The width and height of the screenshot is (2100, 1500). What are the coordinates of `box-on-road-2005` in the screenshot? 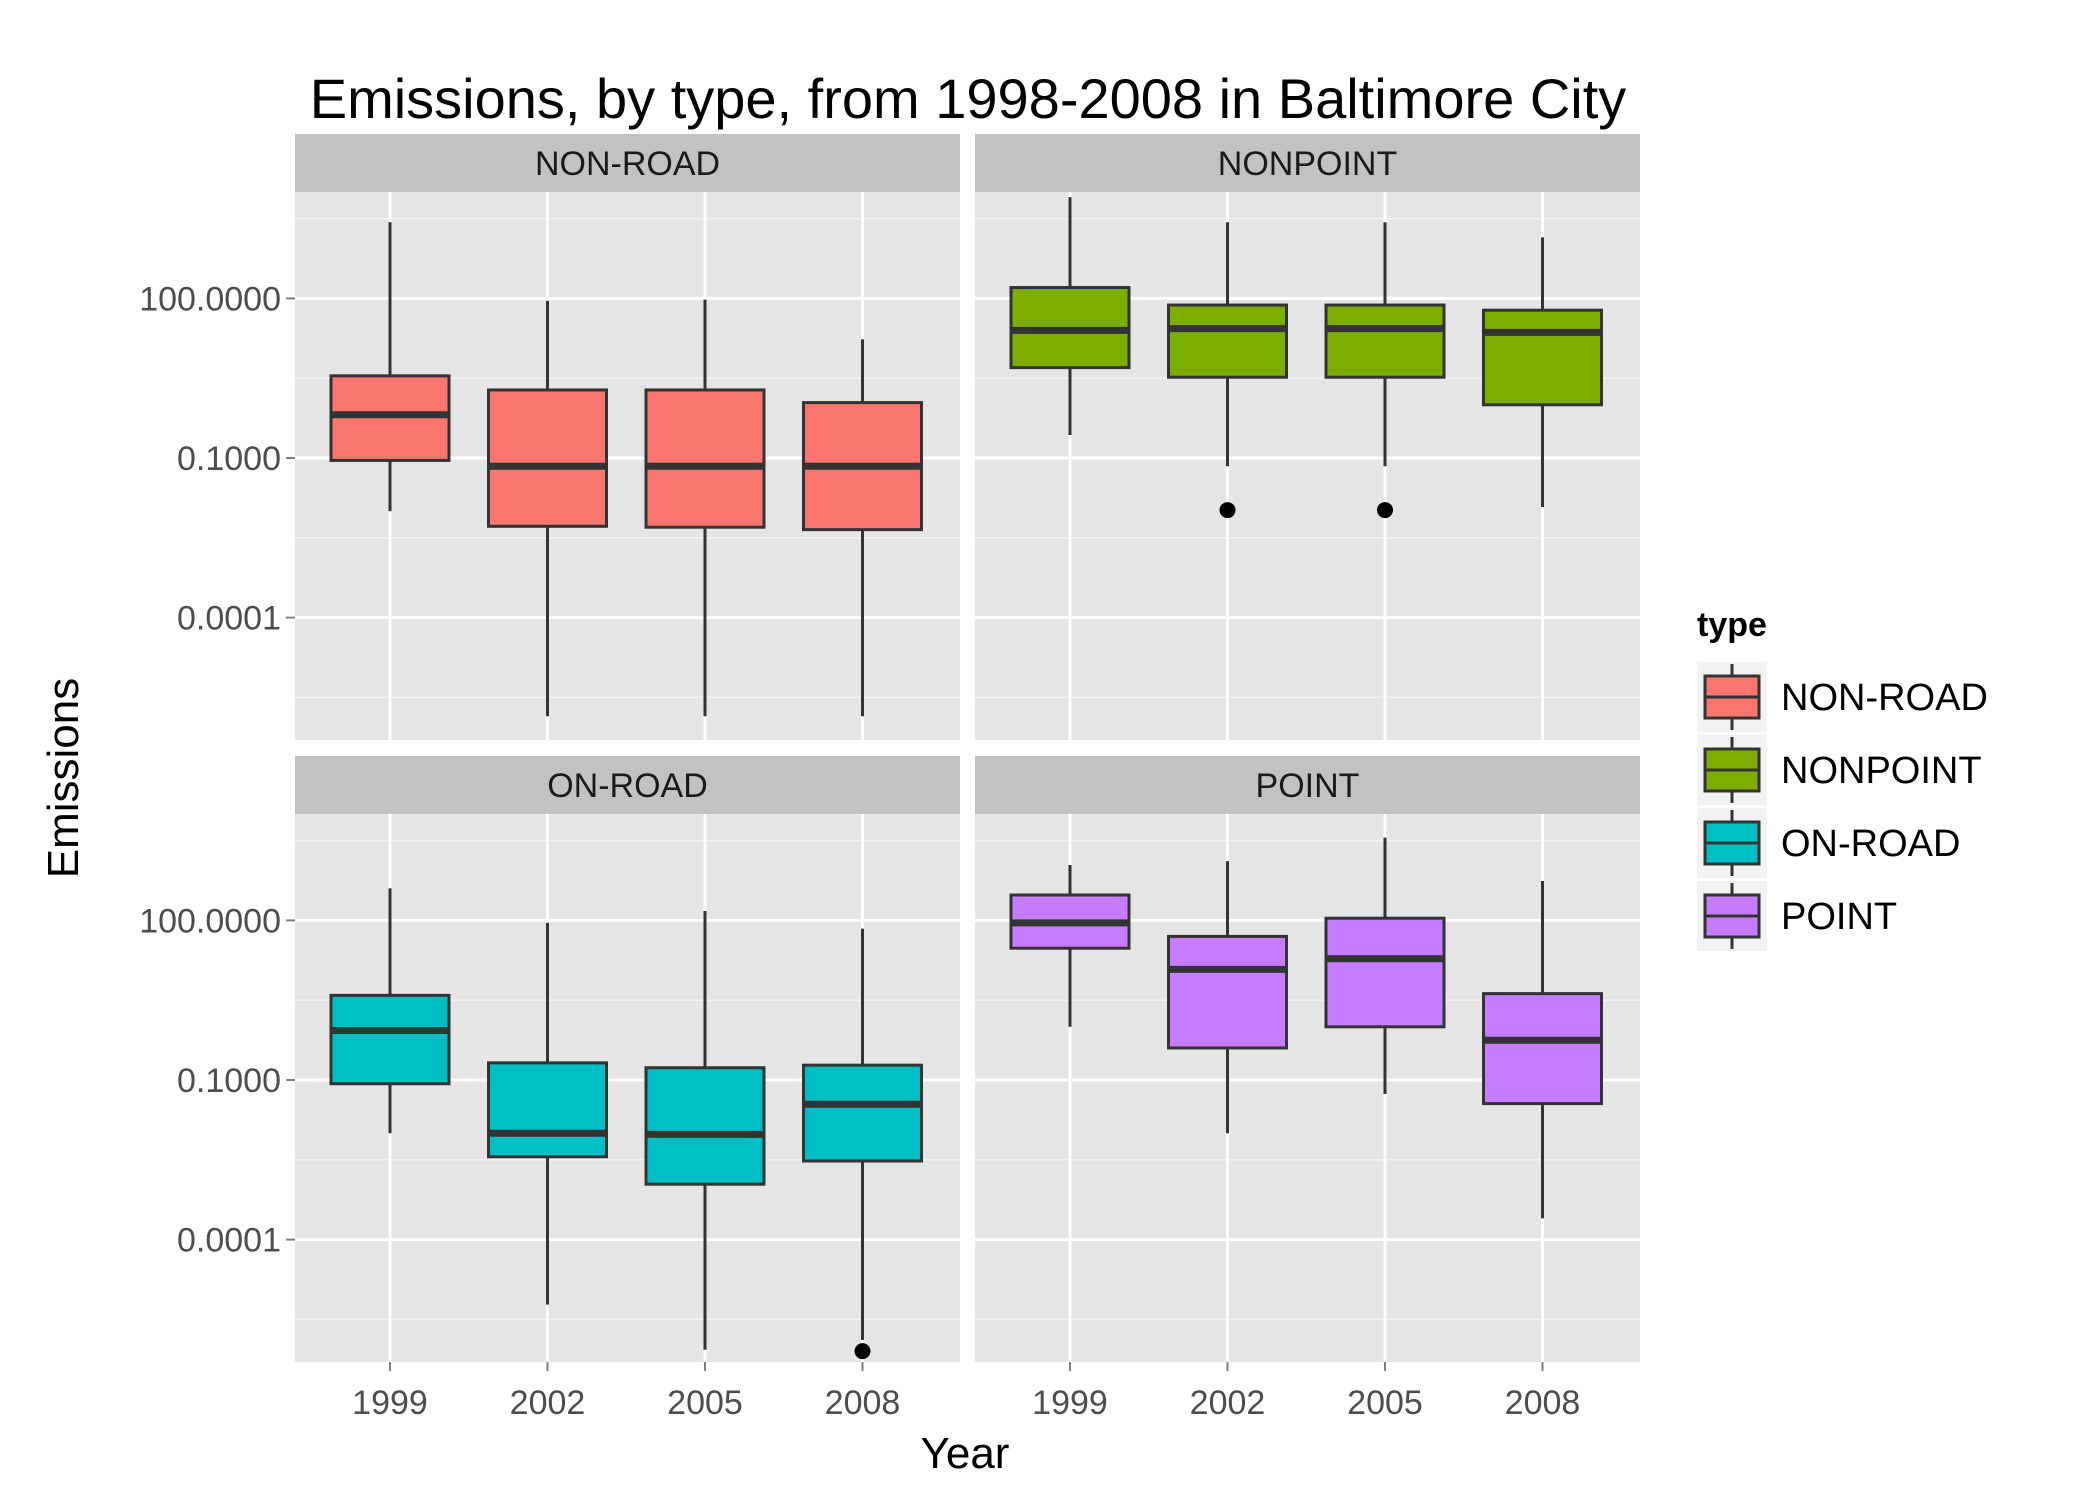 It's located at (705, 1130).